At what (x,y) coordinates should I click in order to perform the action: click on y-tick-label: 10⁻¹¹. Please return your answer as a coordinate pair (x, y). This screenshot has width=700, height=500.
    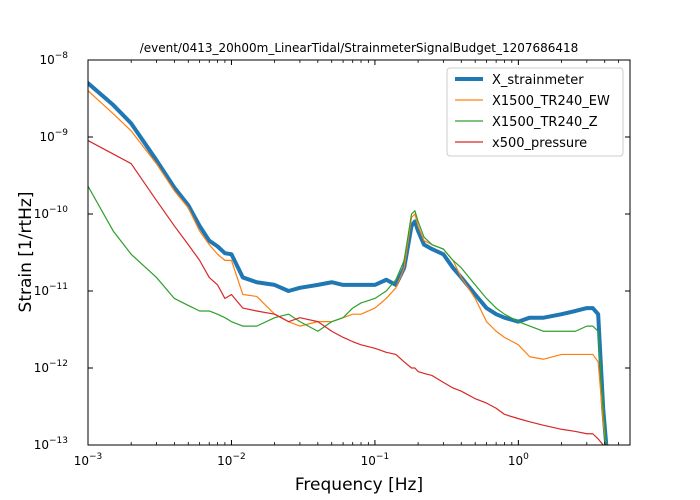
    Looking at the image, I should click on (51, 290).